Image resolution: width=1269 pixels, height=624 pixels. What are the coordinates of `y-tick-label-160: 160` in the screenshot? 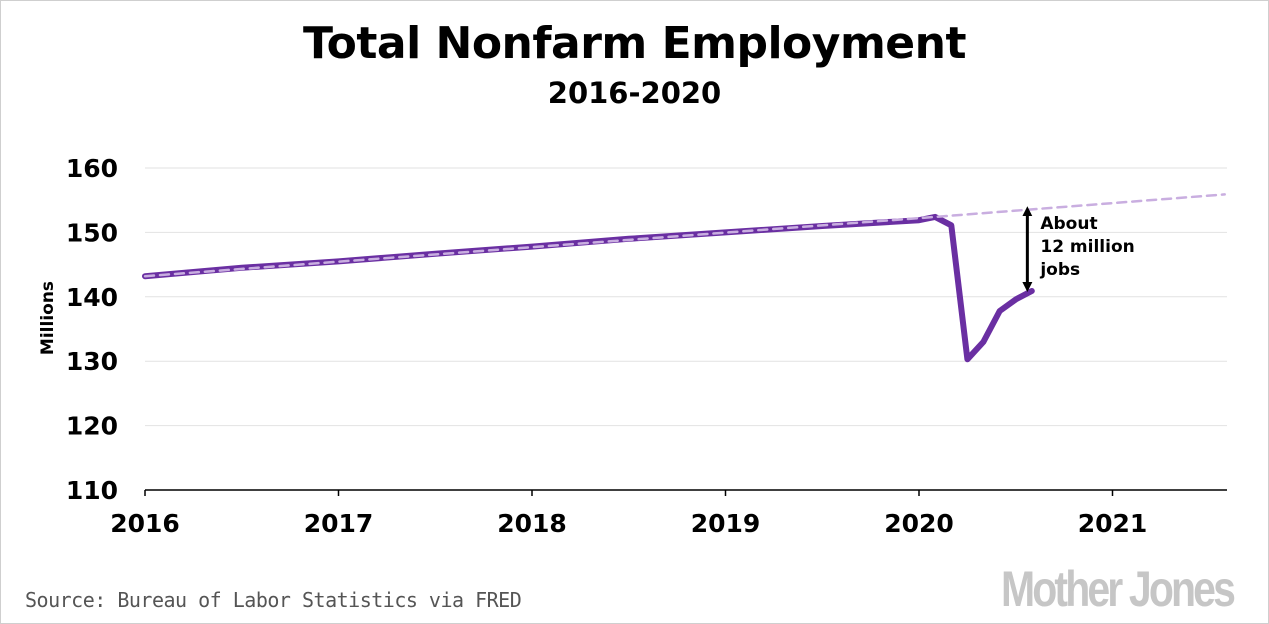 It's located at (92, 168).